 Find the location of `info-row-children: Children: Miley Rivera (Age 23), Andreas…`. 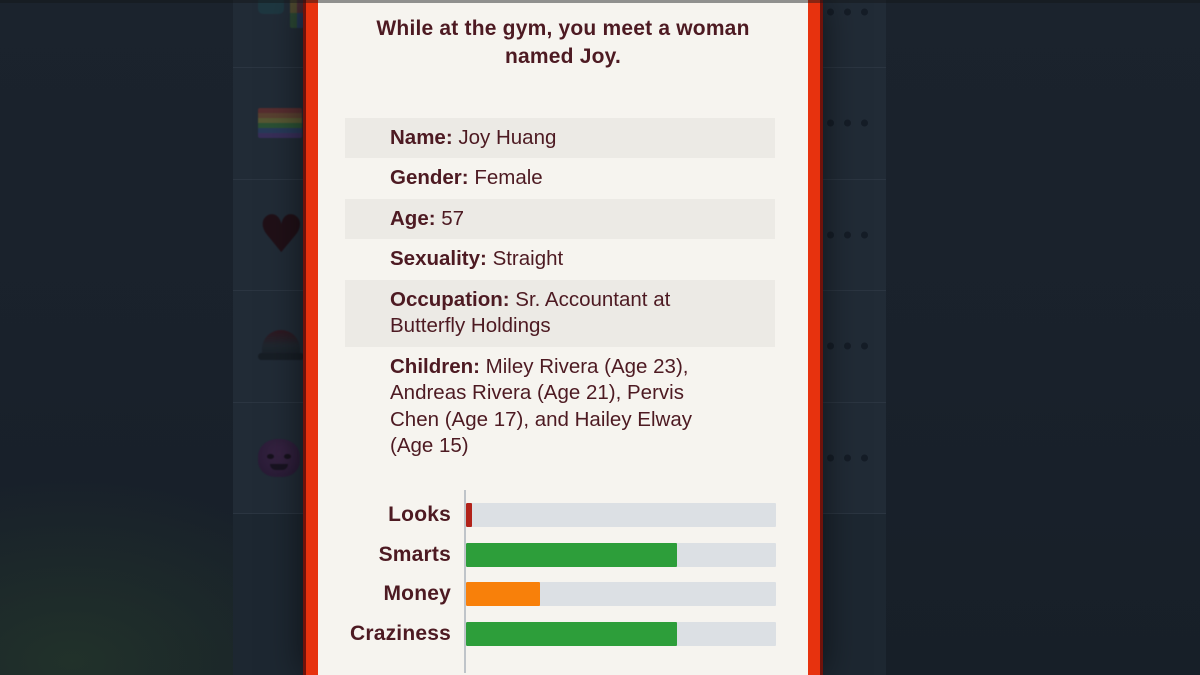

info-row-children: Children: Miley Rivera (Age 23), Andreas… is located at coordinates (560, 407).